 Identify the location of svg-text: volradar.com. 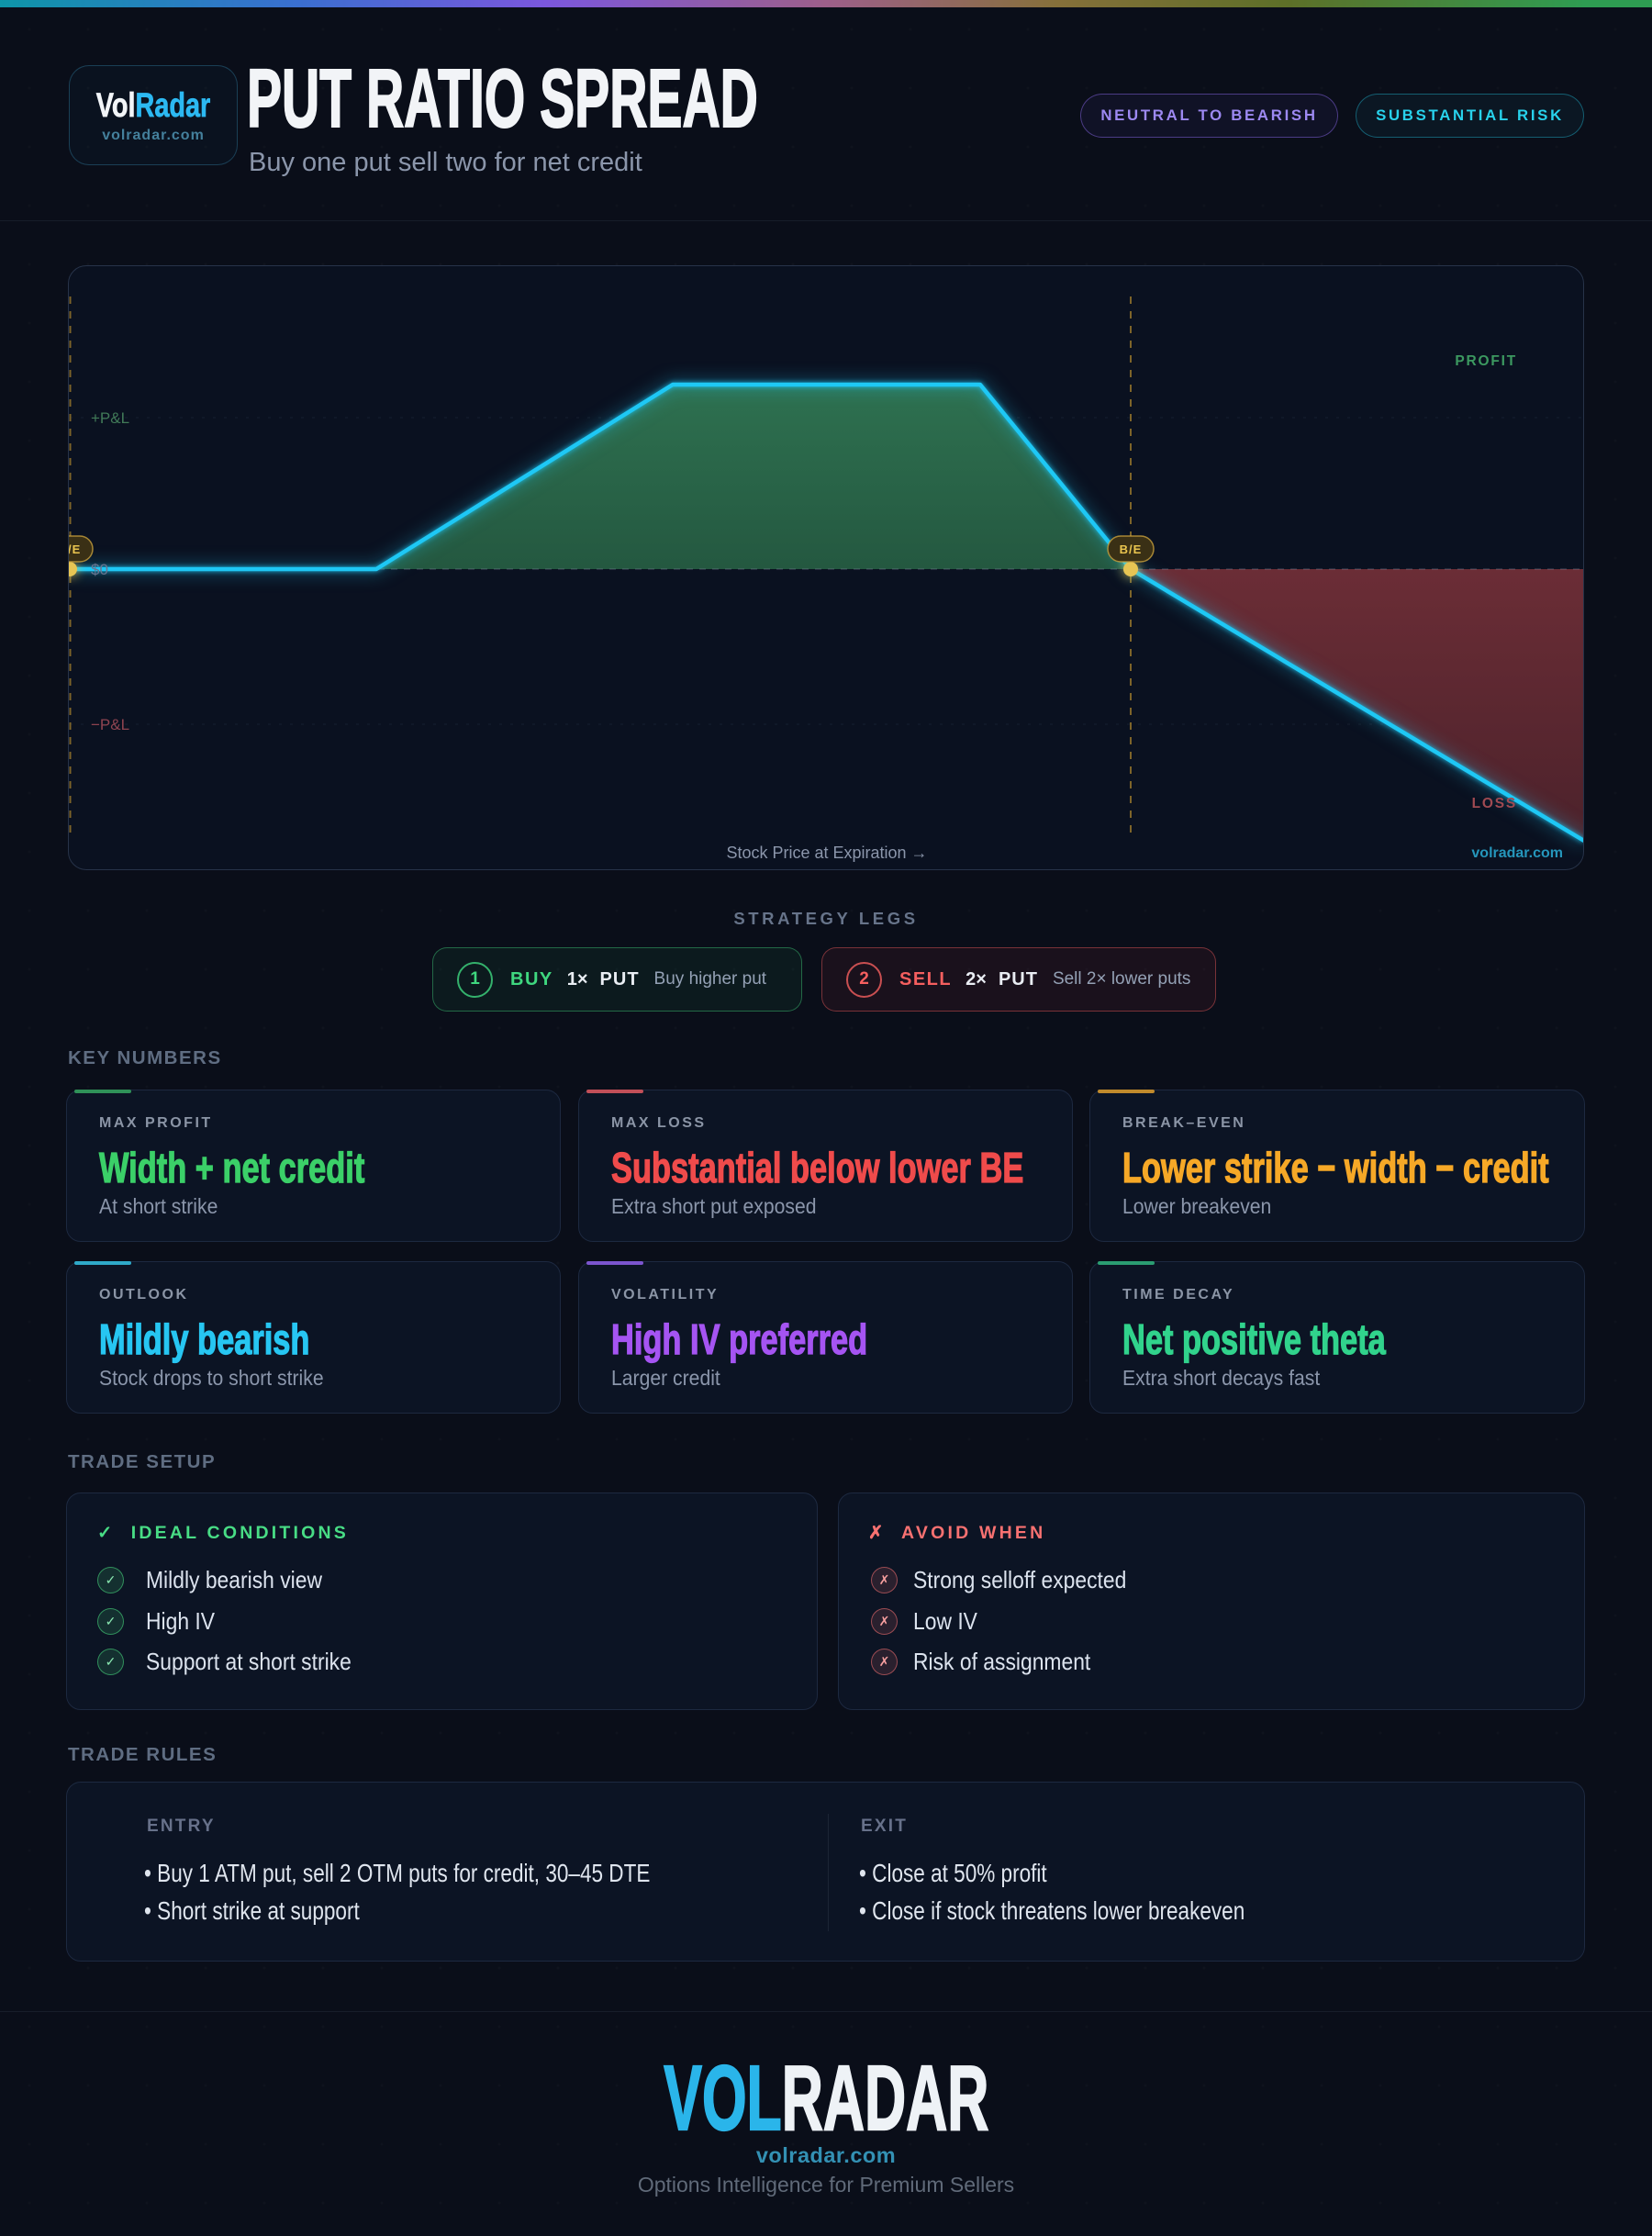
(1517, 853).